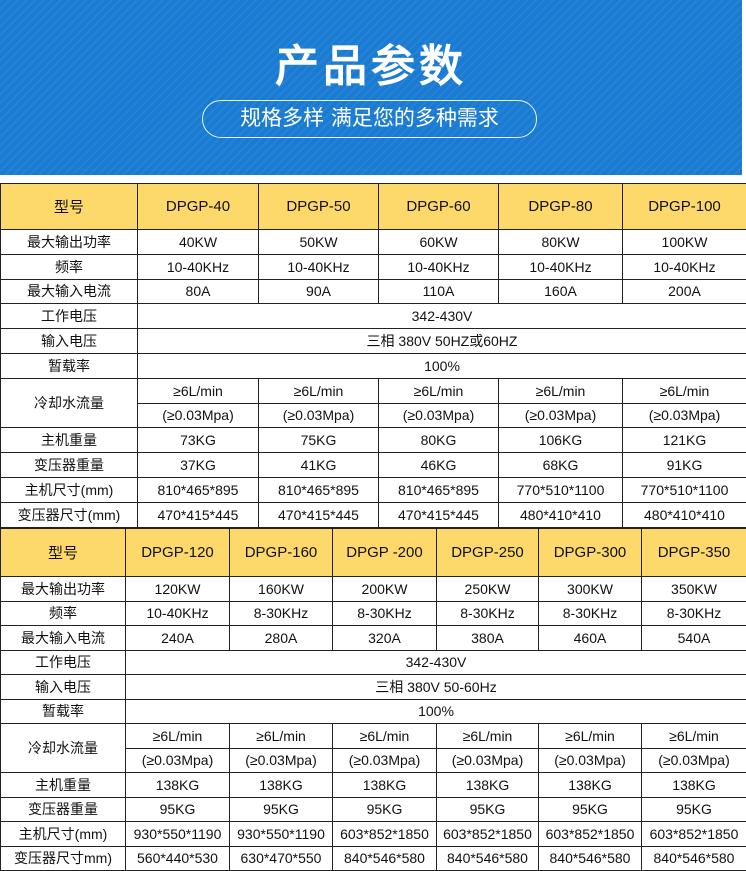 This screenshot has height=871, width=746. Describe the element at coordinates (318, 465) in the screenshot. I see `cell: 41KG` at that location.